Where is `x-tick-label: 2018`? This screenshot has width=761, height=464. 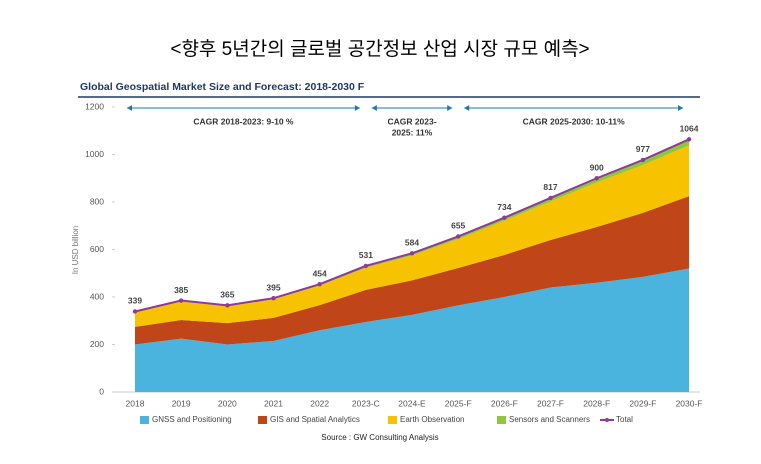
x-tick-label: 2018 is located at coordinates (135, 403).